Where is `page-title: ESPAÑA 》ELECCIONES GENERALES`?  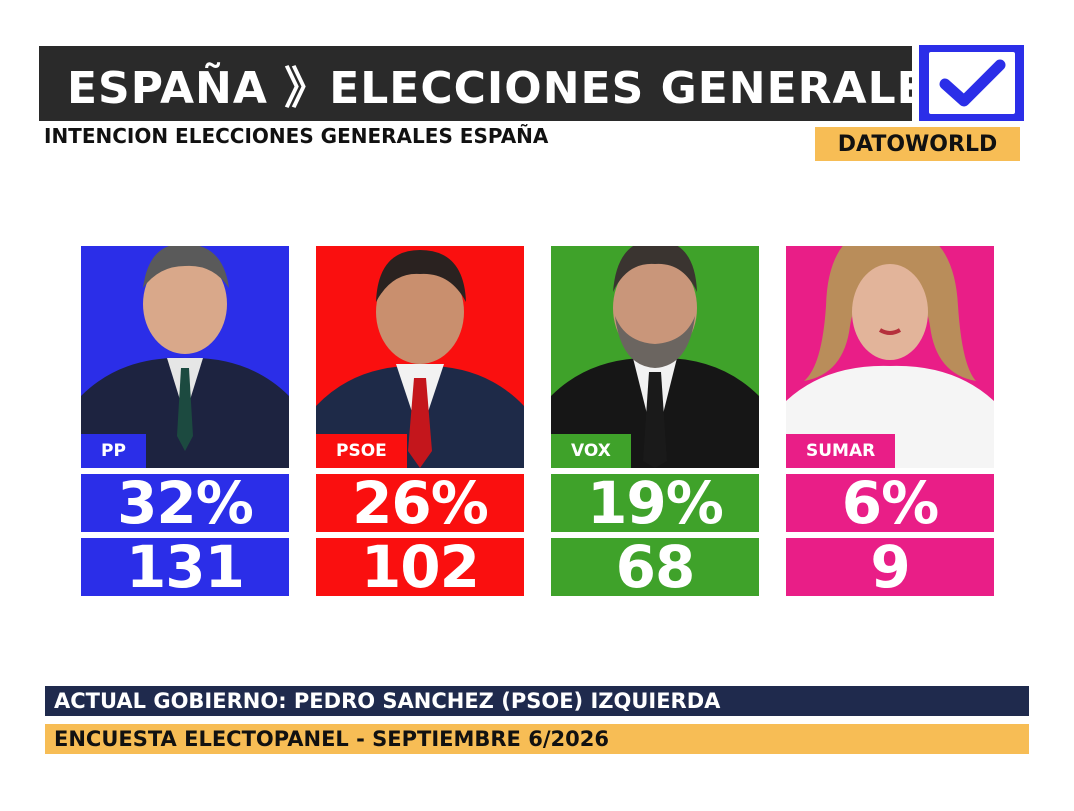 page-title: ESPAÑA 》ELECCIONES GENERALES is located at coordinates (514, 88).